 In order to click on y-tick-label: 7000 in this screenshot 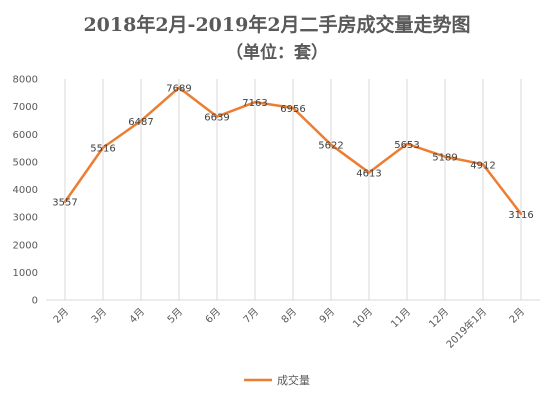, I will do `click(25, 107)`.